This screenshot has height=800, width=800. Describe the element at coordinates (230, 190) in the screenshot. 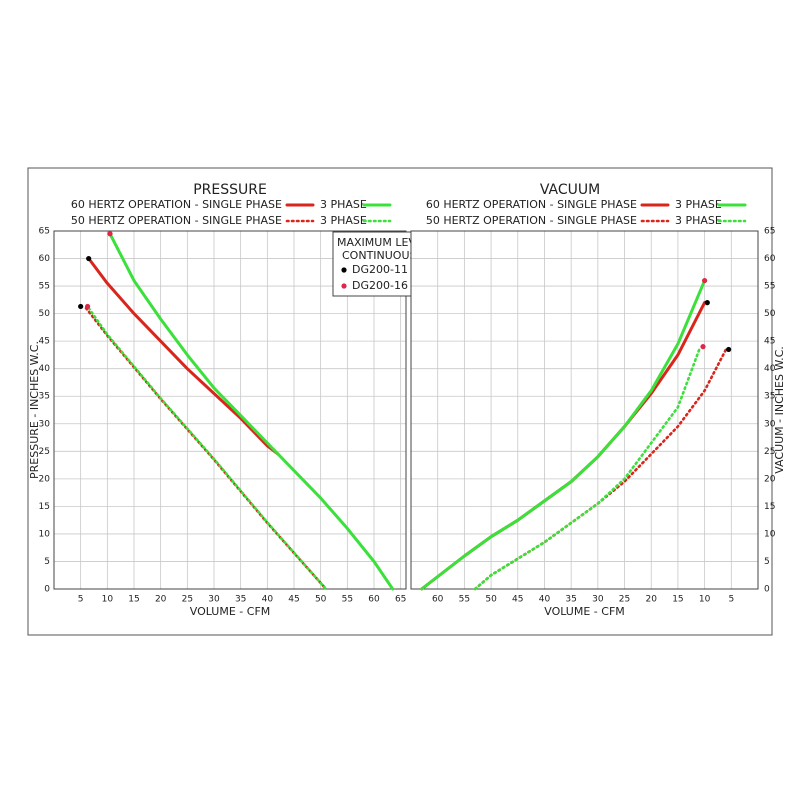

I see `chart-title: PRESSURE` at that location.